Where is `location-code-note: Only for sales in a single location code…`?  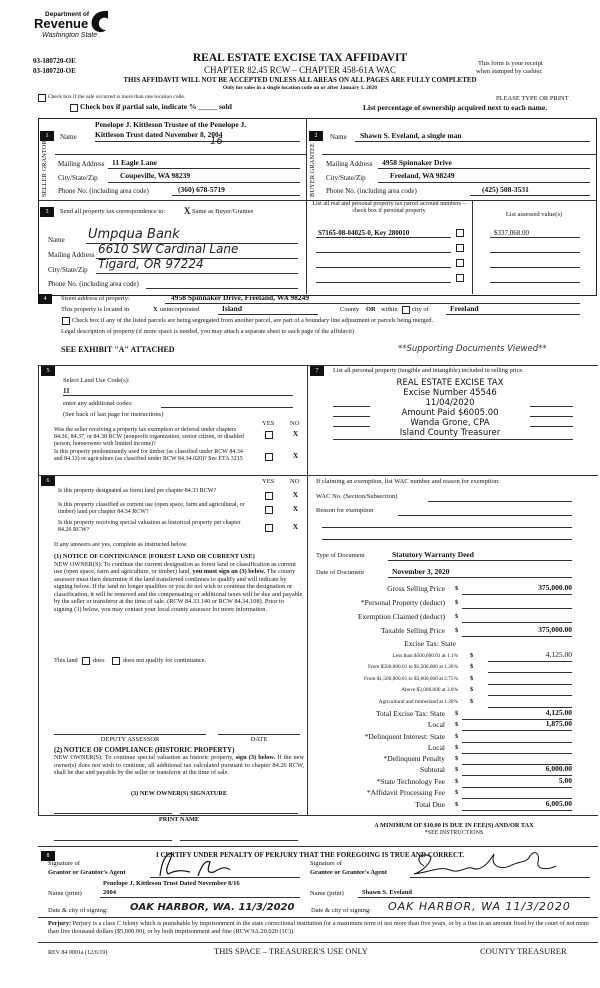 location-code-note: Only for sales in a single location code… is located at coordinates (300, 88).